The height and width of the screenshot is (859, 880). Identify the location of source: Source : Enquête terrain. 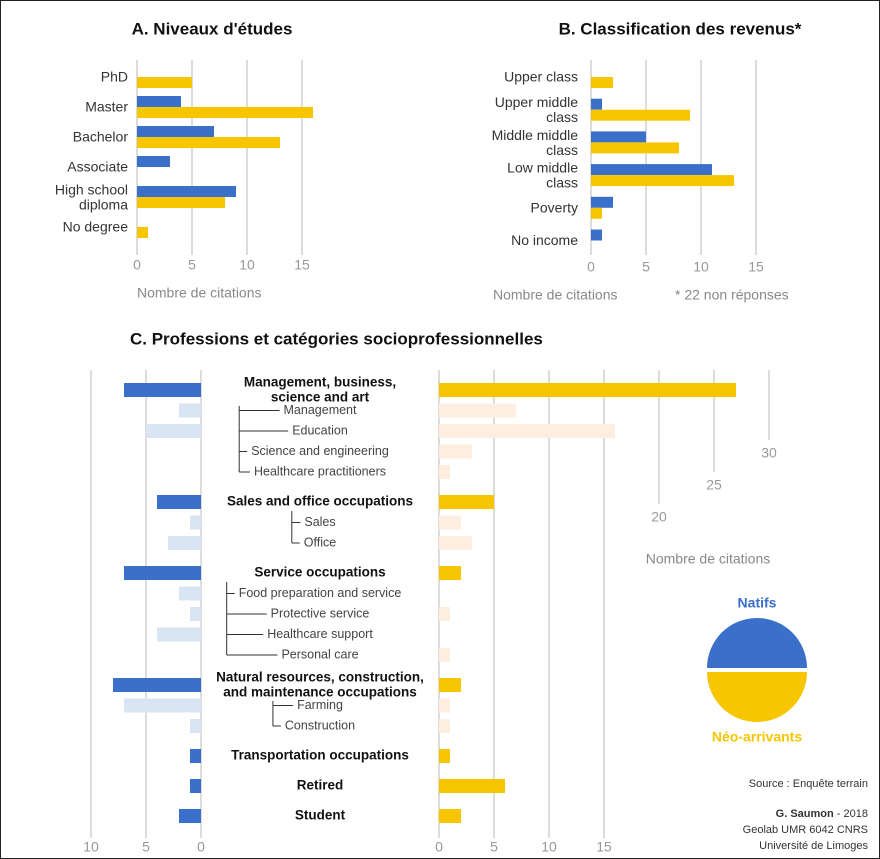
(808, 784).